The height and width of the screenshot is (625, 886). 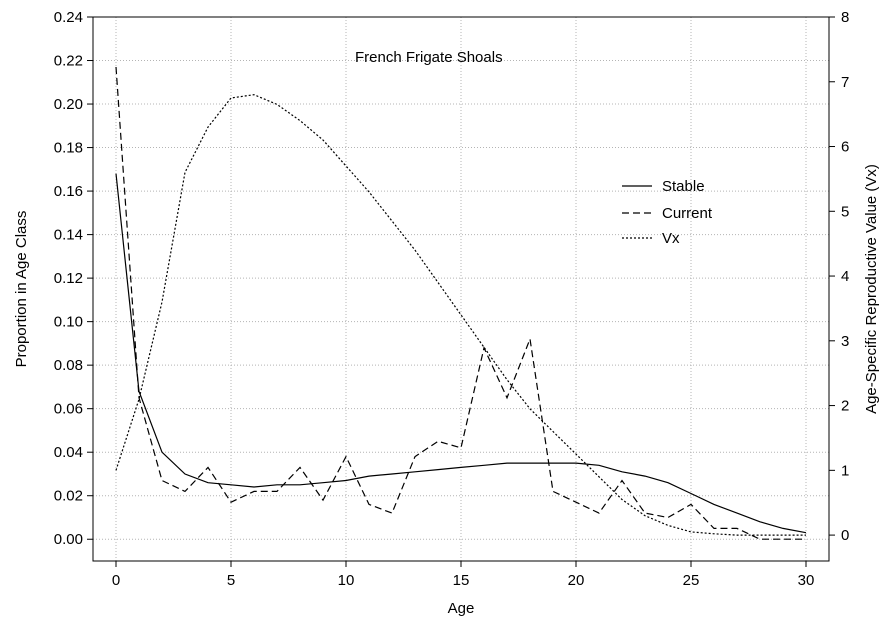 I want to click on x-axis-title: Age, so click(x=461, y=608).